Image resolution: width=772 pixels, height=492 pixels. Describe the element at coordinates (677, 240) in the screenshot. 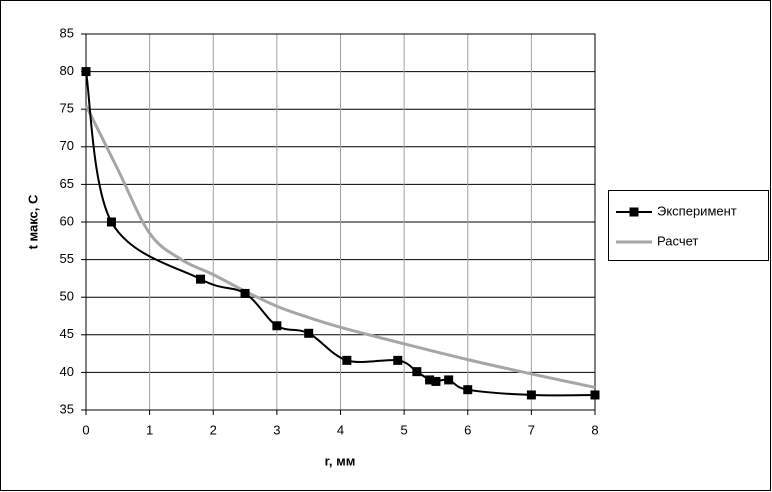

I see `legend-label: Расчет` at that location.